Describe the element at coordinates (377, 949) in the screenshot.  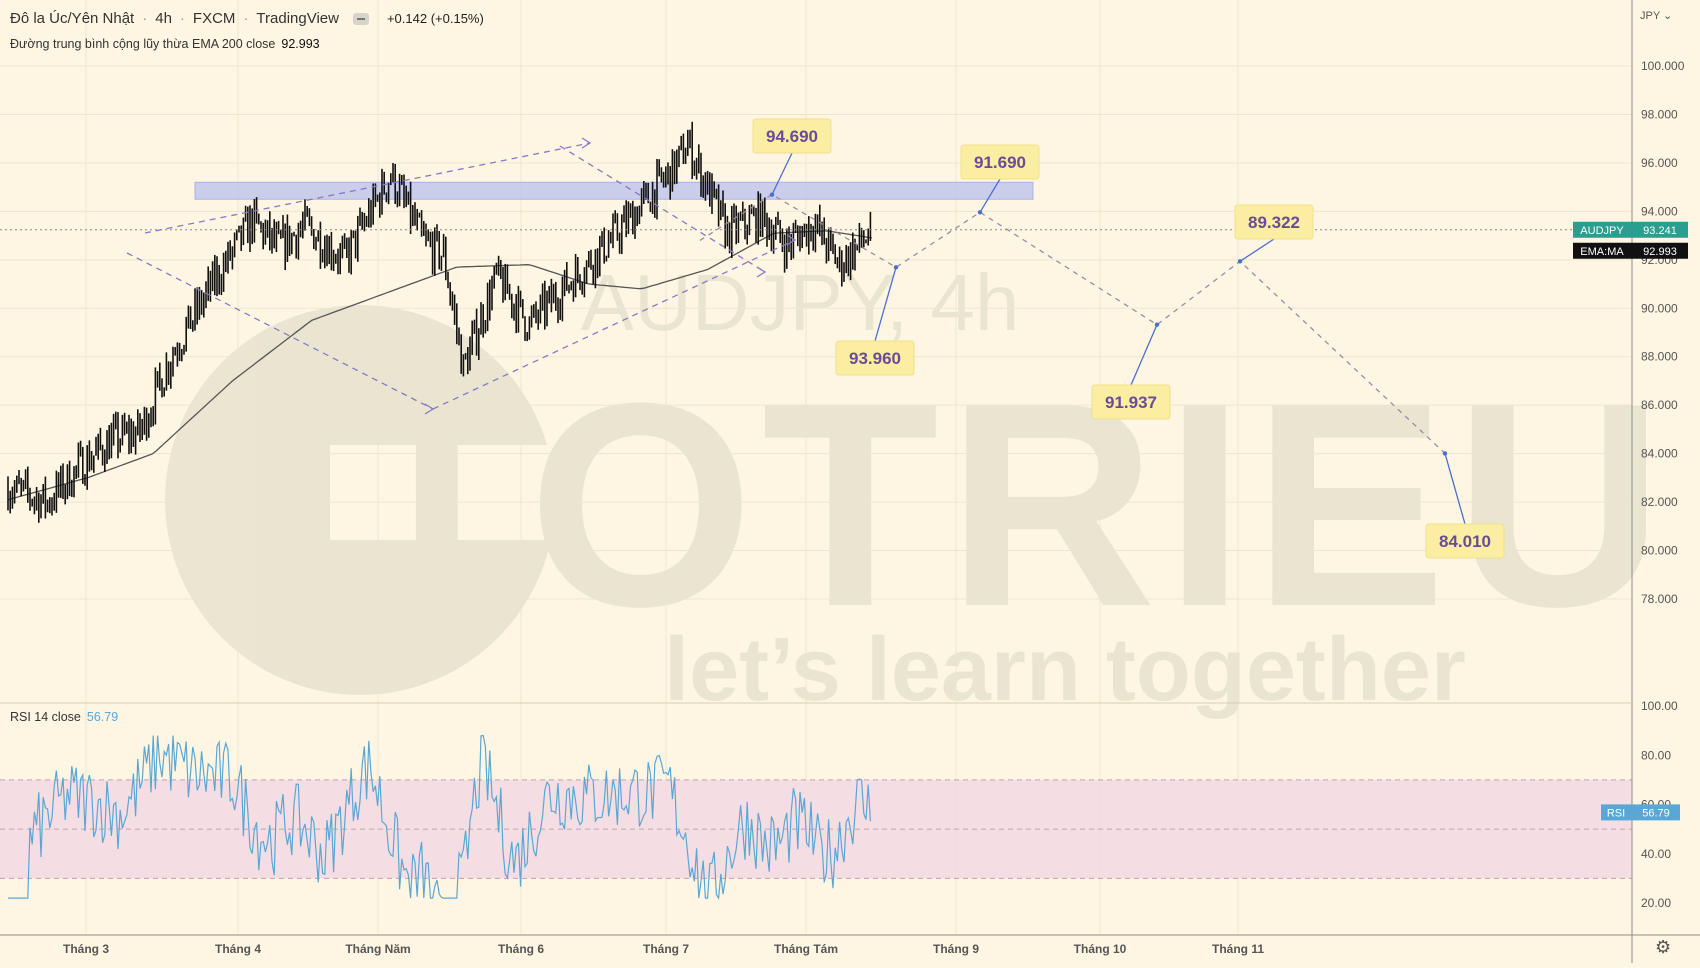
I see `time-tick-label: Tháng Năm` at that location.